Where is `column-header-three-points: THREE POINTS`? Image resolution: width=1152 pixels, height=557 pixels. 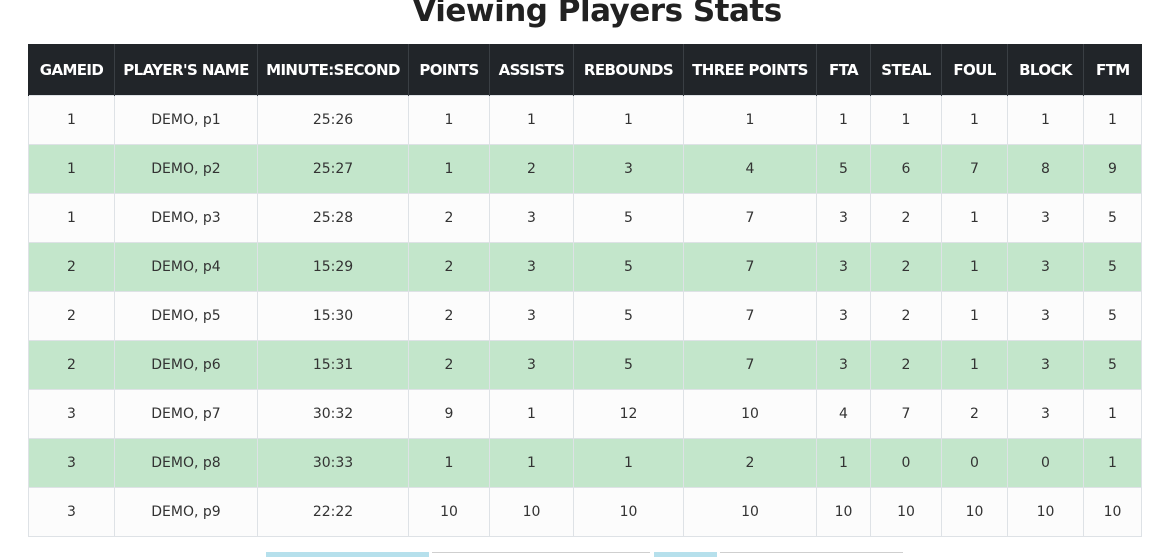
column-header-three-points: THREE POINTS is located at coordinates (750, 70).